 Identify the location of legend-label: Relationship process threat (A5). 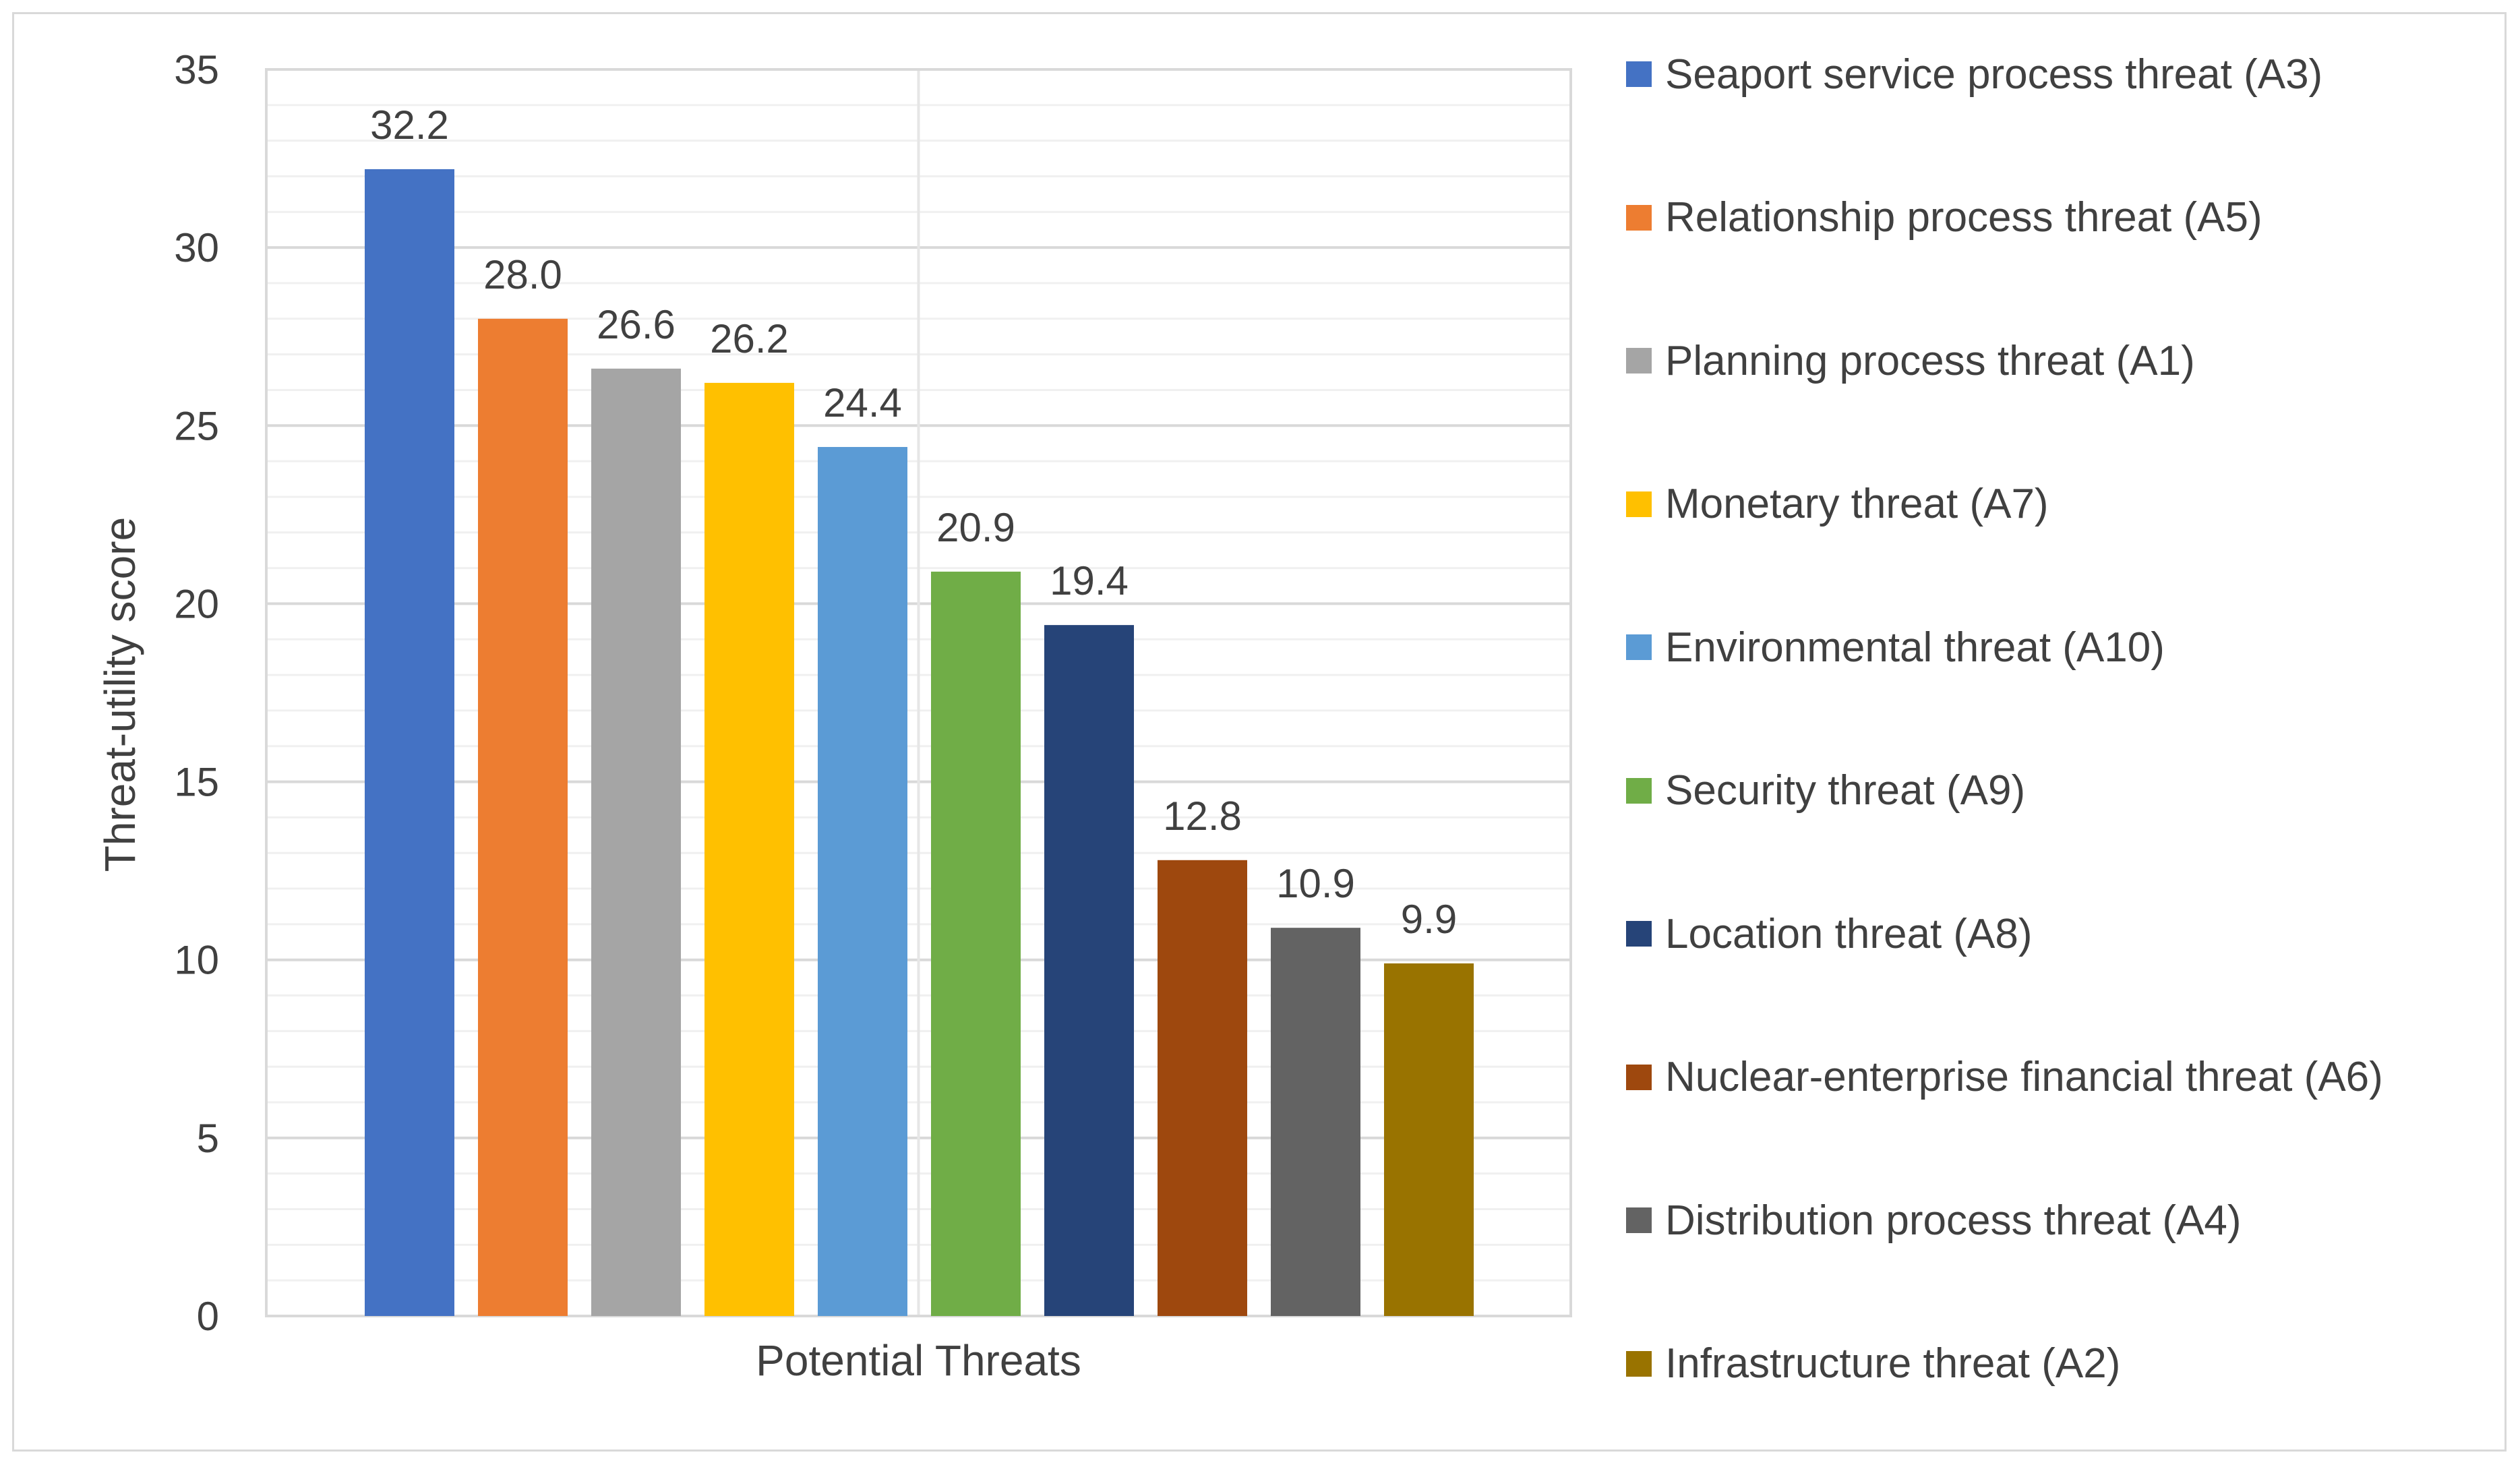
(1963, 217).